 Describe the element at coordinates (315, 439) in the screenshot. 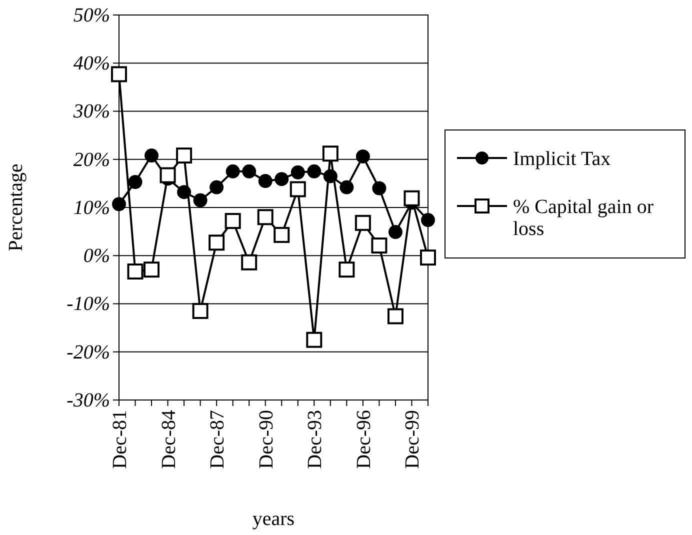

I see `x-tick-label: Dec-93` at that location.